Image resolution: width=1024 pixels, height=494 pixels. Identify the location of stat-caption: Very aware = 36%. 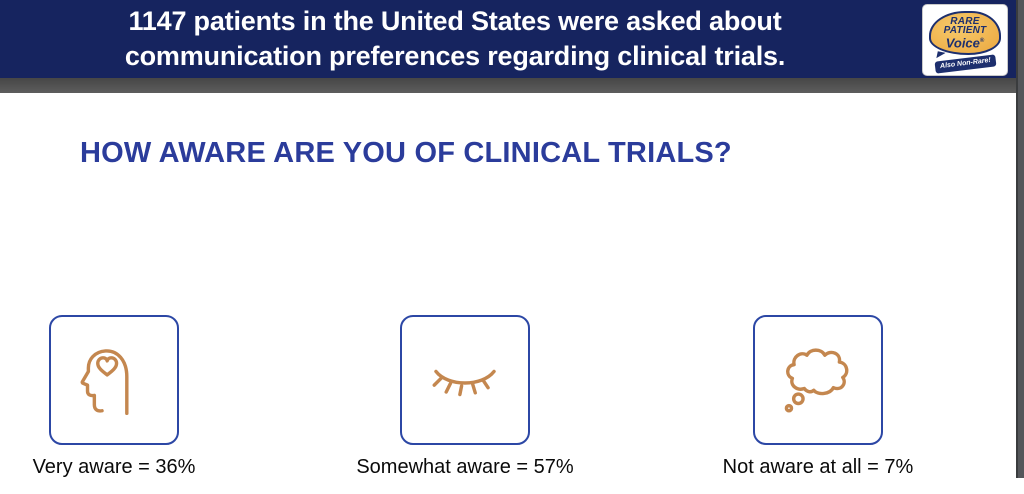
(114, 467).